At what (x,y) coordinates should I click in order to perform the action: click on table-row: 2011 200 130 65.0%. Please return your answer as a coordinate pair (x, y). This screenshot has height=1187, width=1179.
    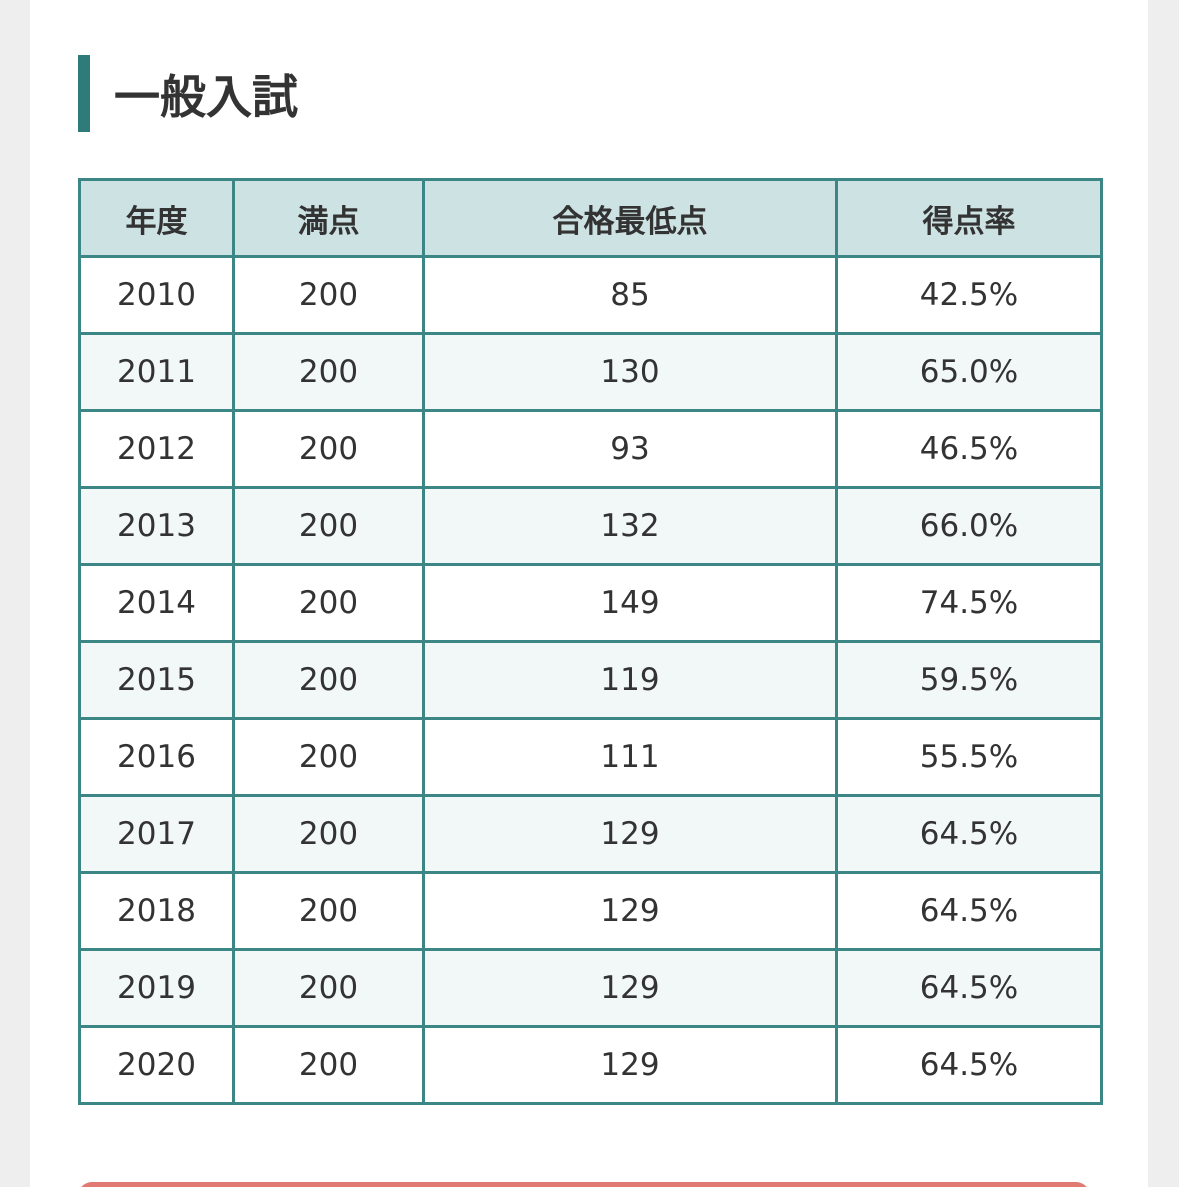
    Looking at the image, I should click on (590, 372).